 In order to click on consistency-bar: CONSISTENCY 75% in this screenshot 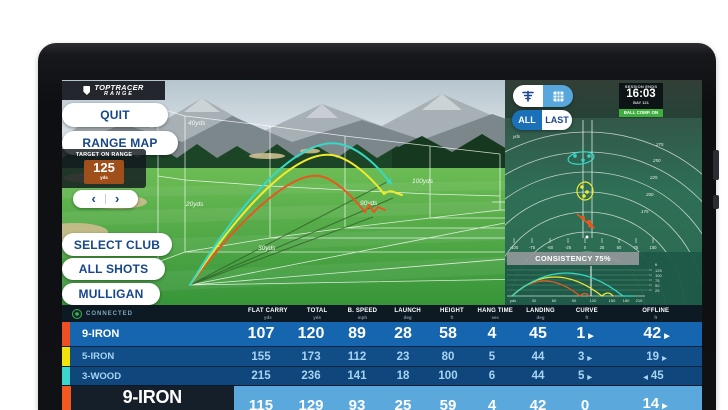, I will do `click(573, 258)`.